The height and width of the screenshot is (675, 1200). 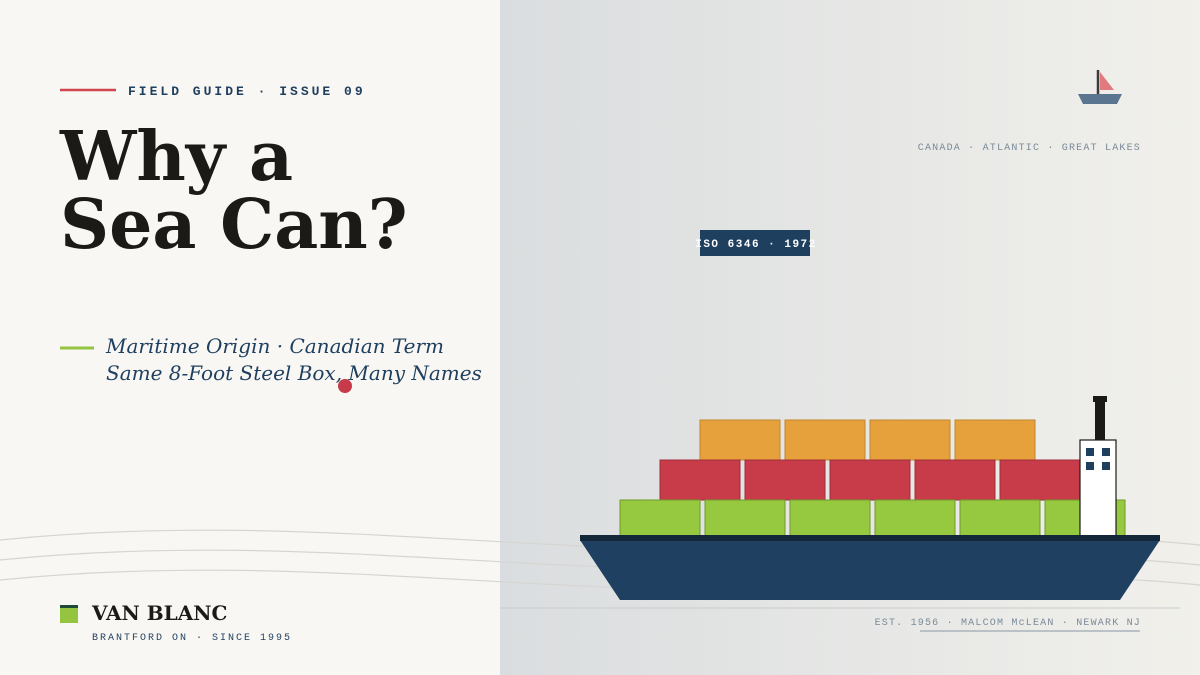 I want to click on subtitle-line: Same 8-Foot Steel Box, Many Names, so click(x=294, y=373).